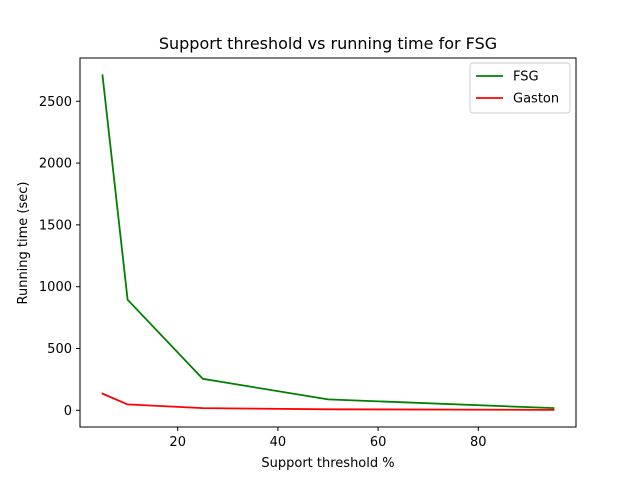 The height and width of the screenshot is (480, 640). Describe the element at coordinates (526, 77) in the screenshot. I see `legend-label-fsg: FSG` at that location.